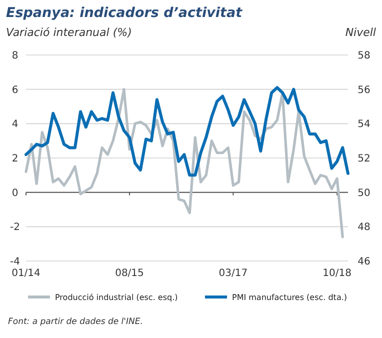  What do you see at coordinates (116, 297) in the screenshot?
I see `legend-label: Producció industrial (esc. esq.)` at bounding box center [116, 297].